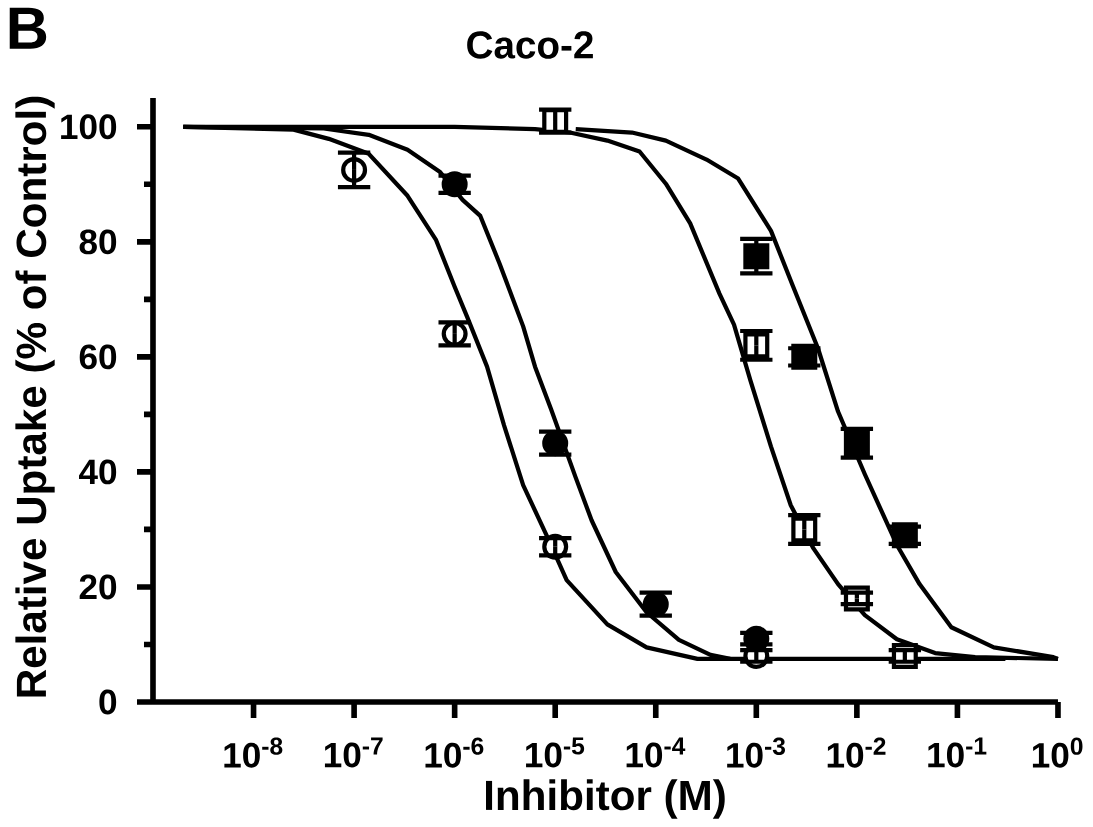 This screenshot has height=827, width=1093. I want to click on y-tick-label: 60, so click(98, 357).